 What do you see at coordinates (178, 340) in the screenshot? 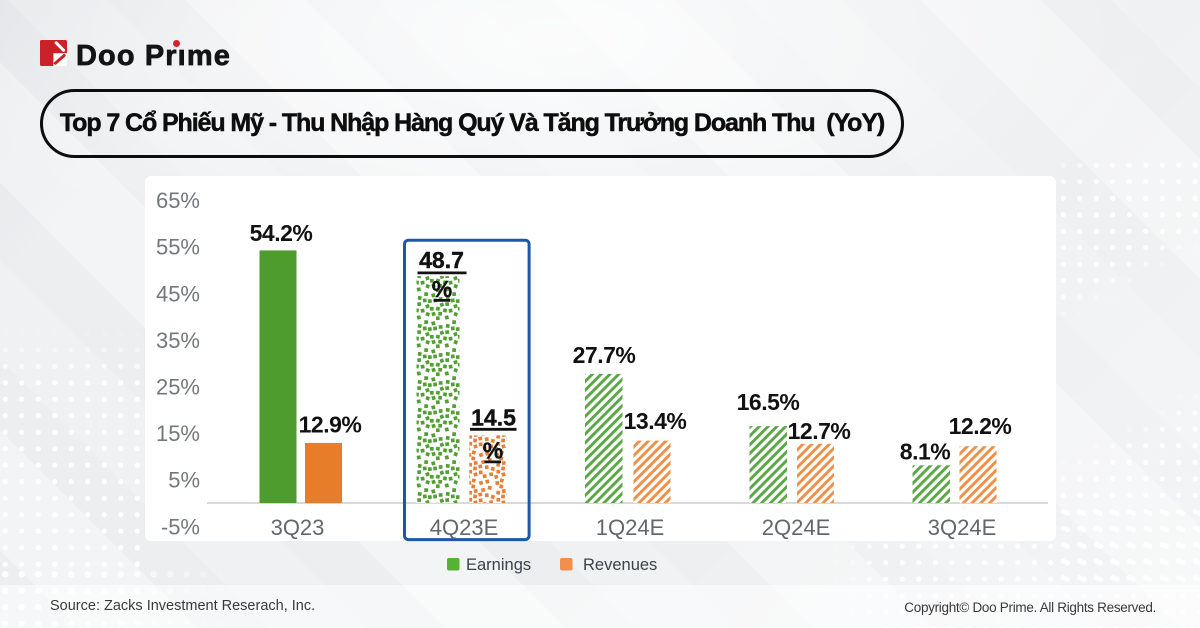
I see `svg-text: 35%` at bounding box center [178, 340].